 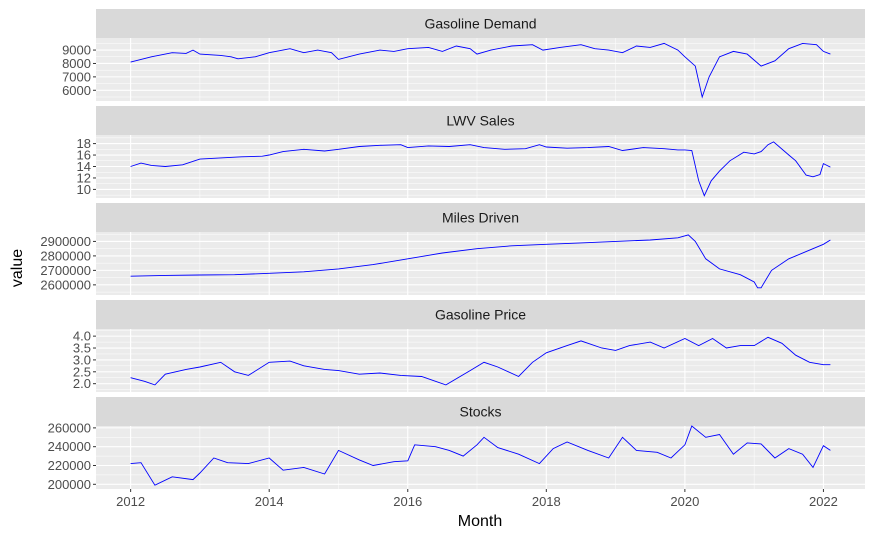 I want to click on gridlines-lwv-sales, so click(x=480, y=166).